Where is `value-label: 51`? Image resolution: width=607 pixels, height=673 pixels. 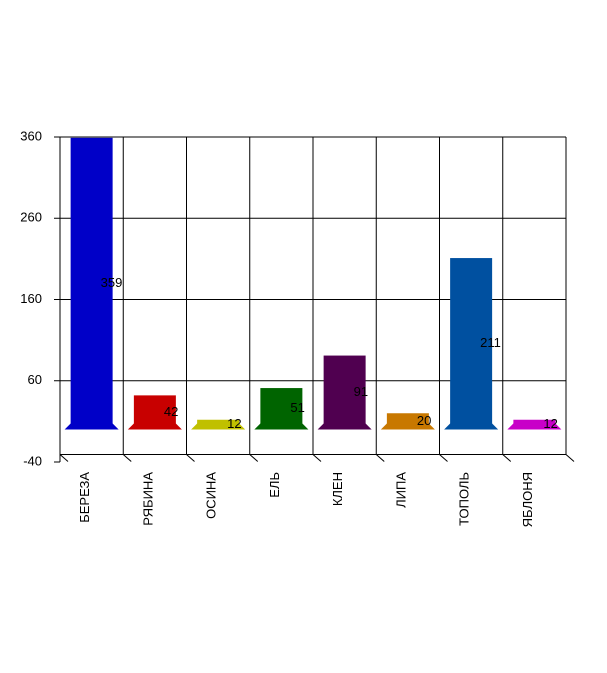
value-label: 51 is located at coordinates (297, 407).